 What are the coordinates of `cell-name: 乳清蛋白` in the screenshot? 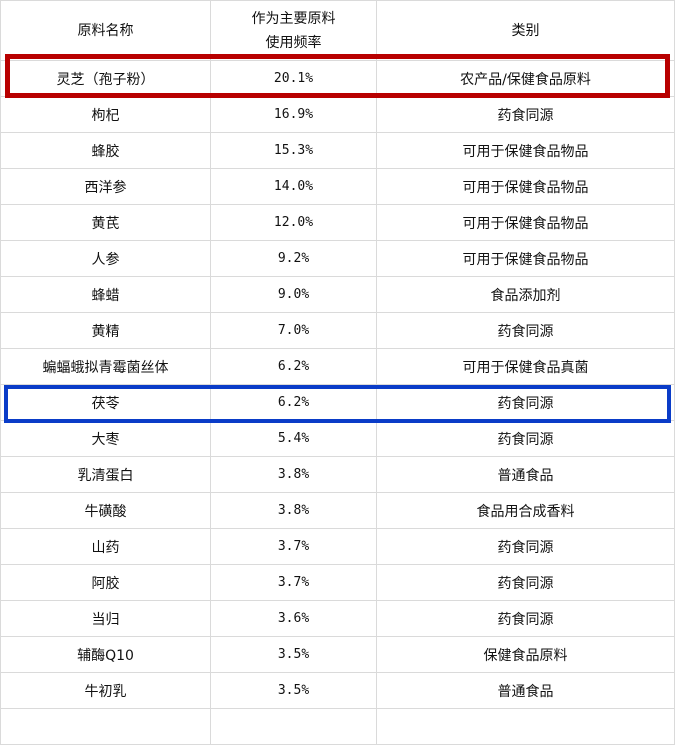 It's located at (105, 474).